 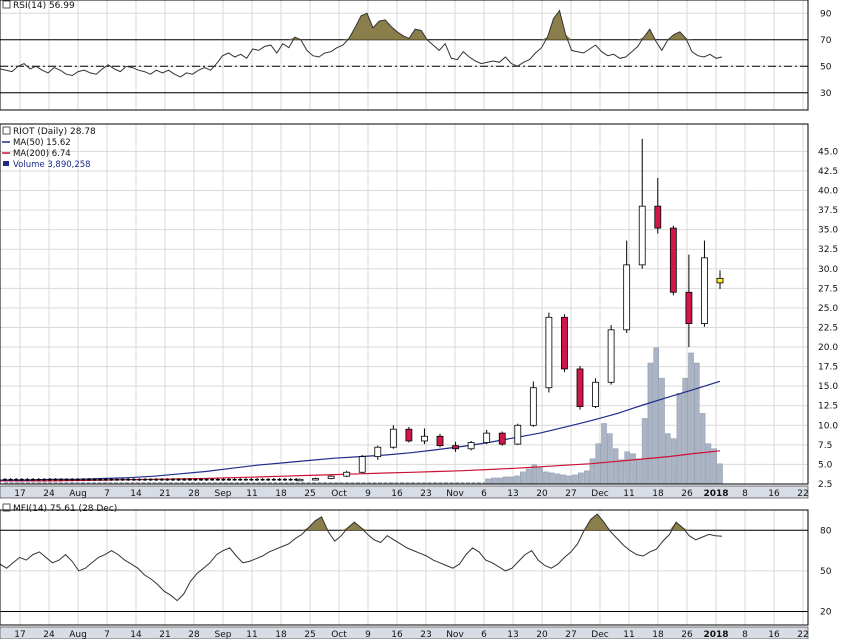 I want to click on x-axis-top-tick-label: Oct, so click(x=339, y=494).